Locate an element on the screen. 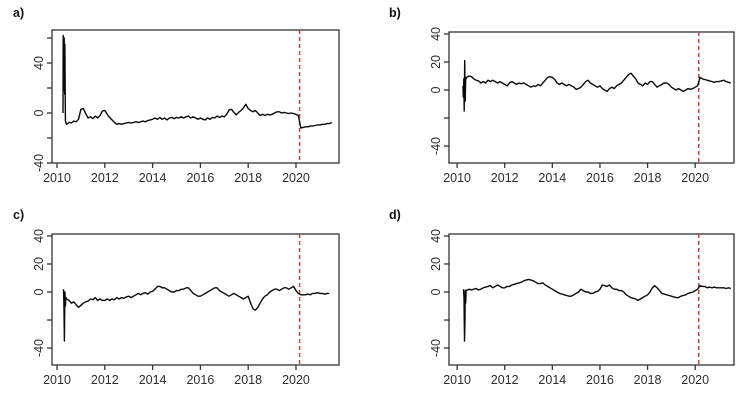 This screenshot has width=748, height=405. panel-label: d) is located at coordinates (395, 215).